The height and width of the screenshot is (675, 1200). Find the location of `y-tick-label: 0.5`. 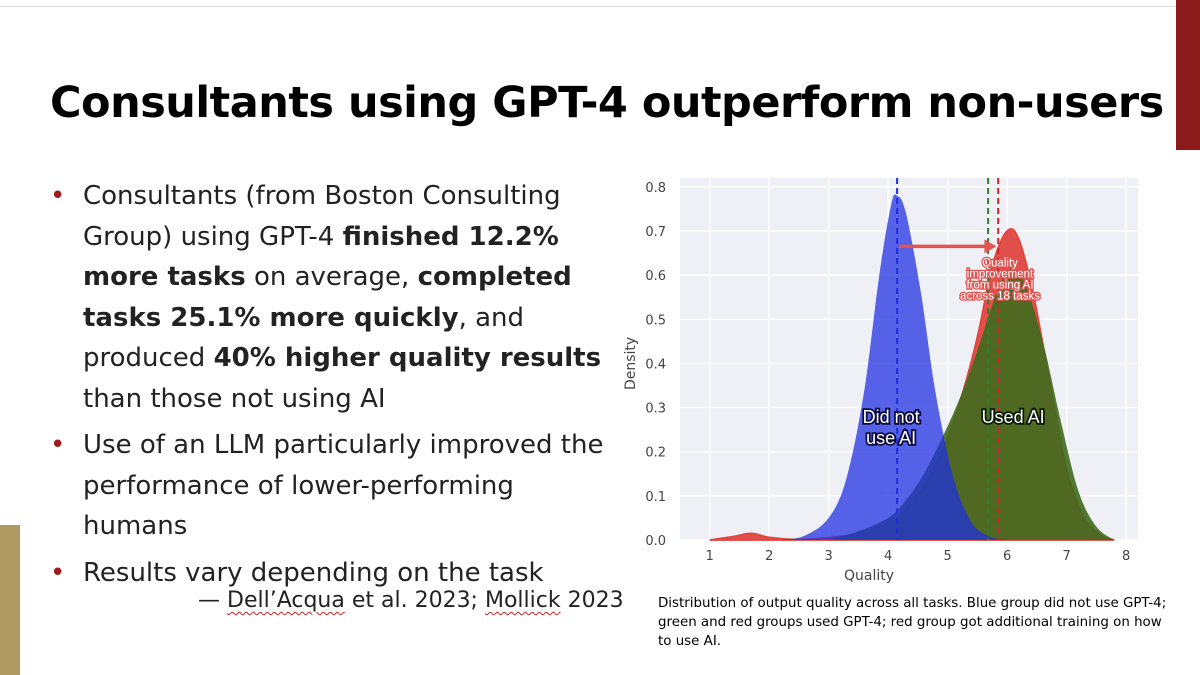

y-tick-label: 0.5 is located at coordinates (655, 320).